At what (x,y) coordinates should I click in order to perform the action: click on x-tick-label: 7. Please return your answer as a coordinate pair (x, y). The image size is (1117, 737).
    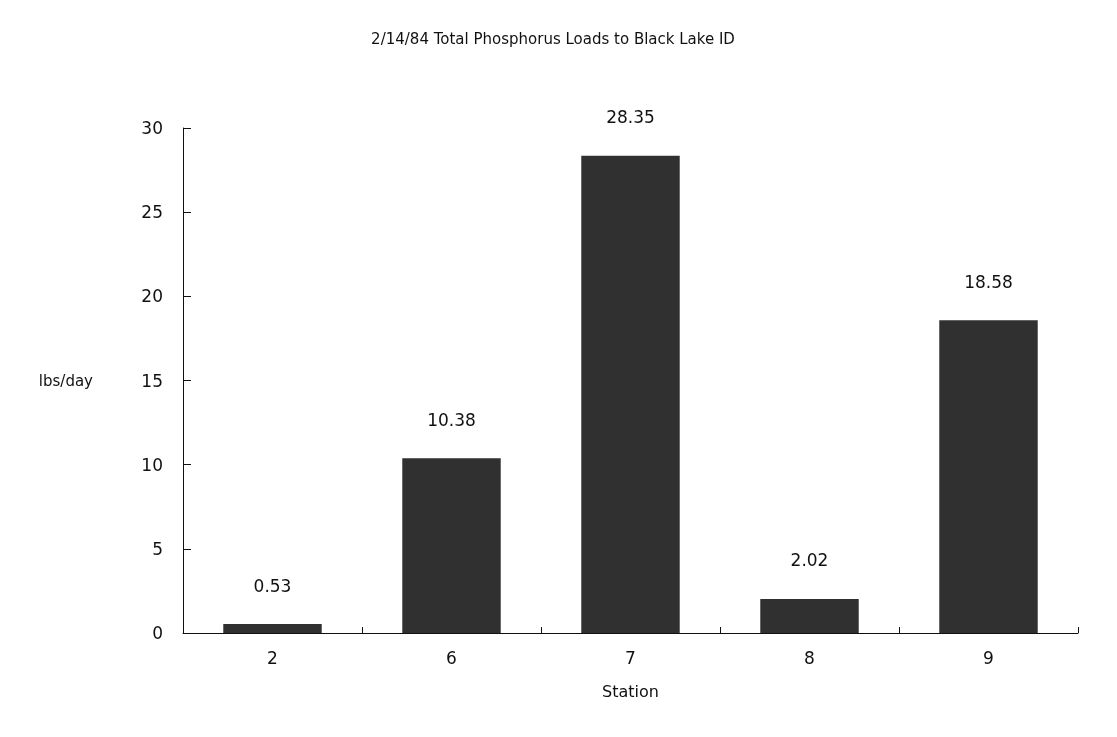
    Looking at the image, I should click on (630, 657).